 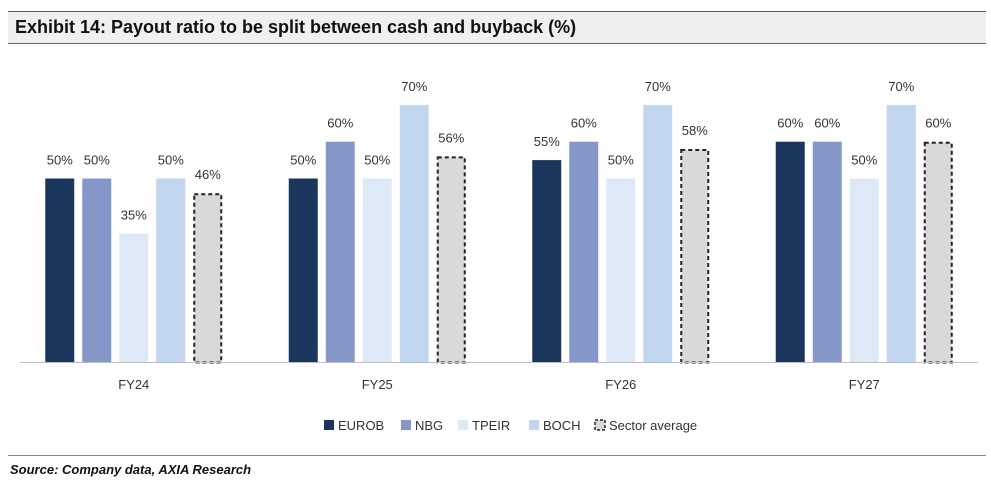 I want to click on top-rule, so click(x=497, y=11).